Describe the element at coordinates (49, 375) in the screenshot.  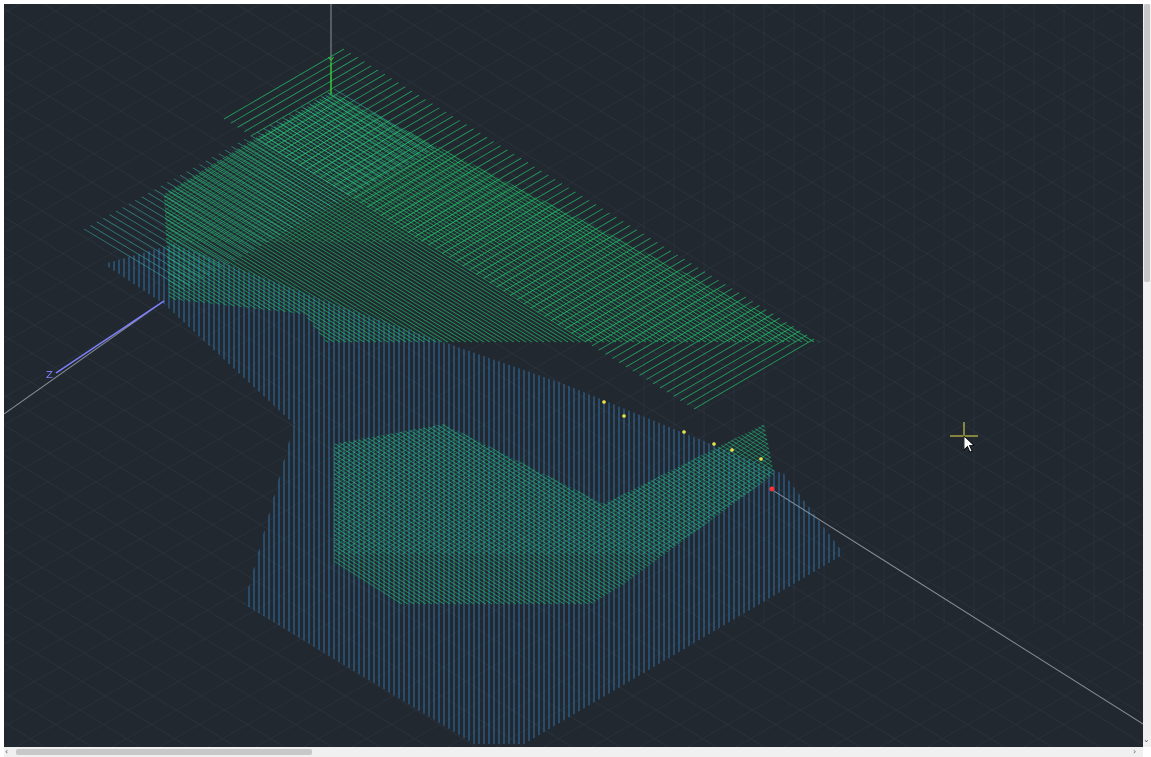
I see `z-axis-label: Z` at that location.